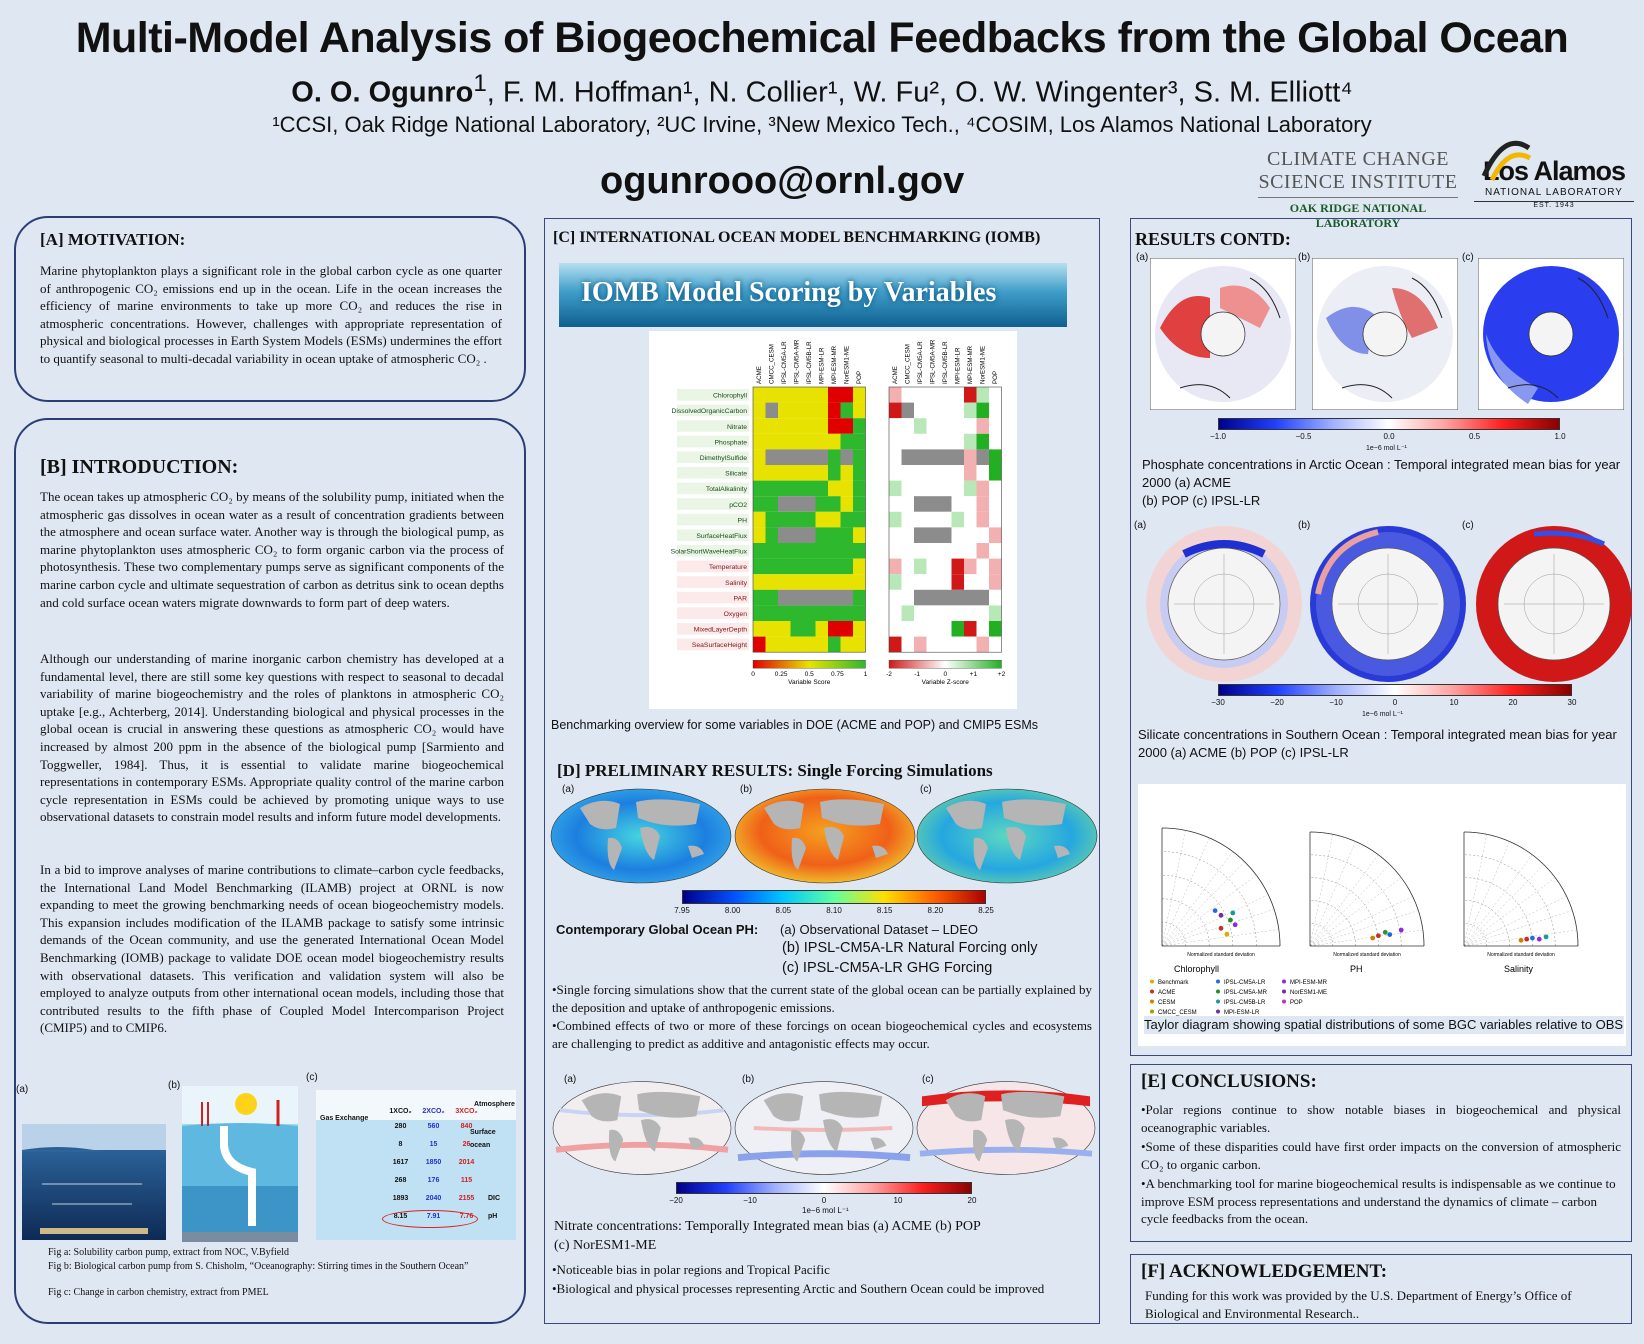  What do you see at coordinates (1218, 436) in the screenshot?
I see `phosphate-colorbar-tick: −1.0` at bounding box center [1218, 436].